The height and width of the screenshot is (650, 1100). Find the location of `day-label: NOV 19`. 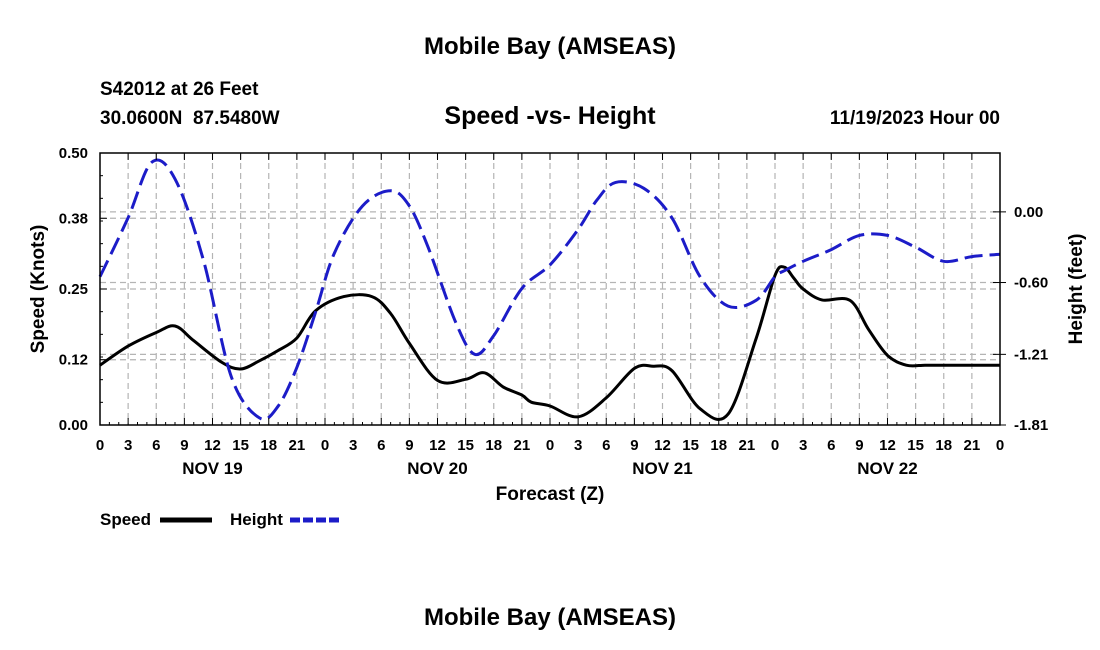

day-label: NOV 19 is located at coordinates (212, 468).